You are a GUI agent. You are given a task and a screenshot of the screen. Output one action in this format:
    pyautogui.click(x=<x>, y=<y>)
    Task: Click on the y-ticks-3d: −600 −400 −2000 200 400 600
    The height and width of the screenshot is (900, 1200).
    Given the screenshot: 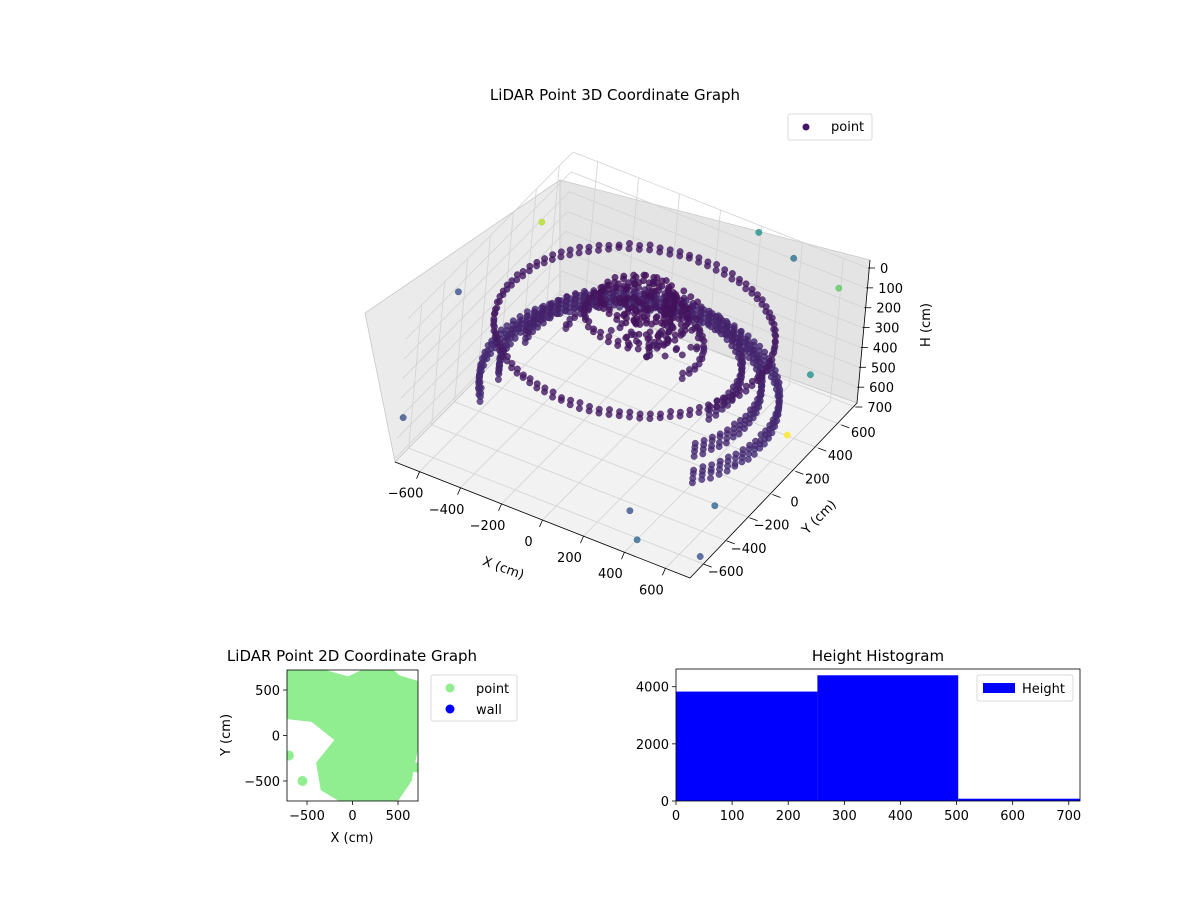 What is the action you would take?
    pyautogui.click(x=789, y=502)
    